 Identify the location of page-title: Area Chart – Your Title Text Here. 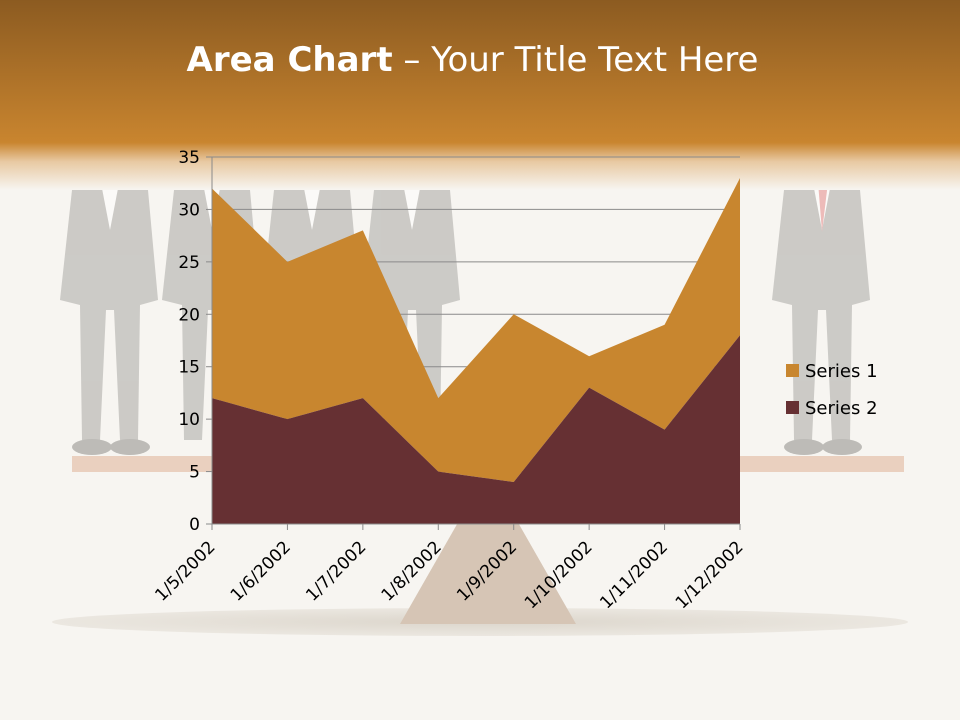
(472, 60).